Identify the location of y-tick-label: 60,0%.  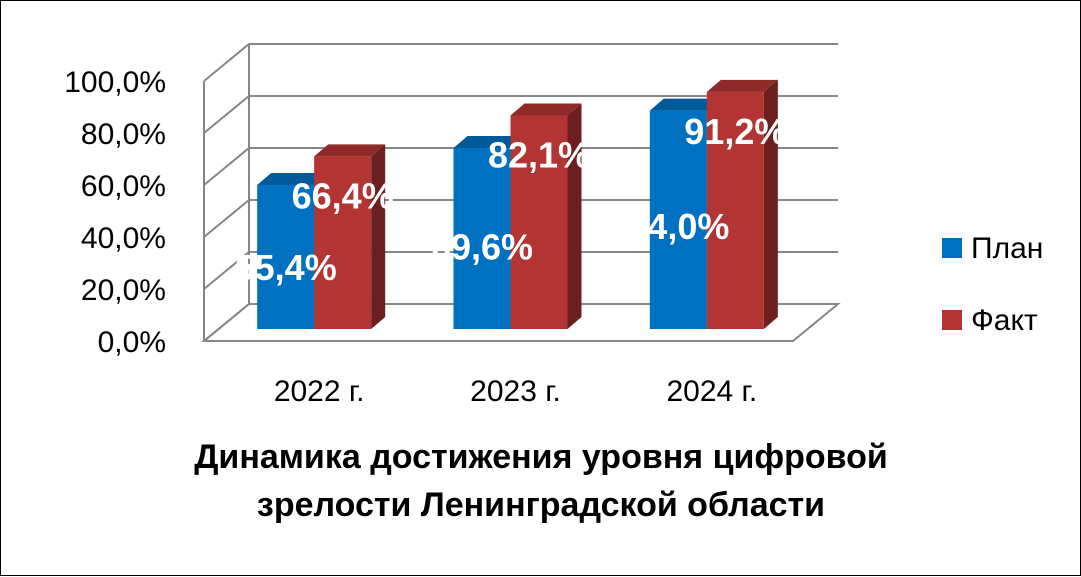
(123, 186).